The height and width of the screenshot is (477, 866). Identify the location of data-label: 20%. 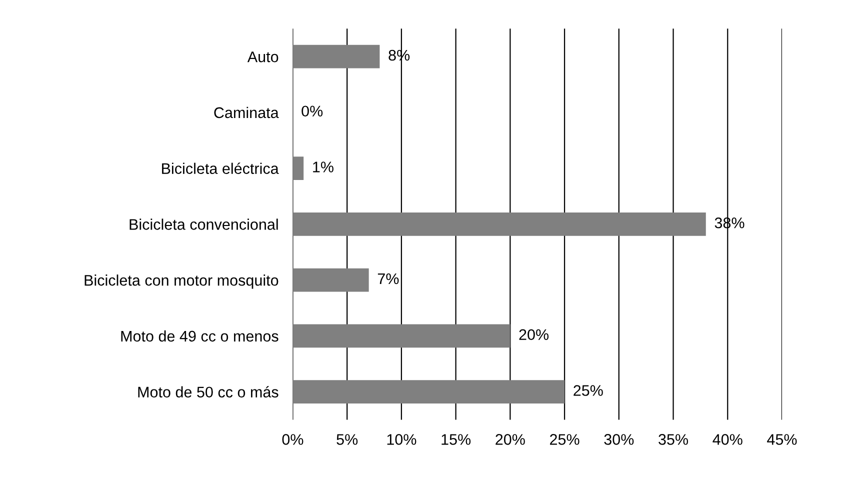
(534, 334).